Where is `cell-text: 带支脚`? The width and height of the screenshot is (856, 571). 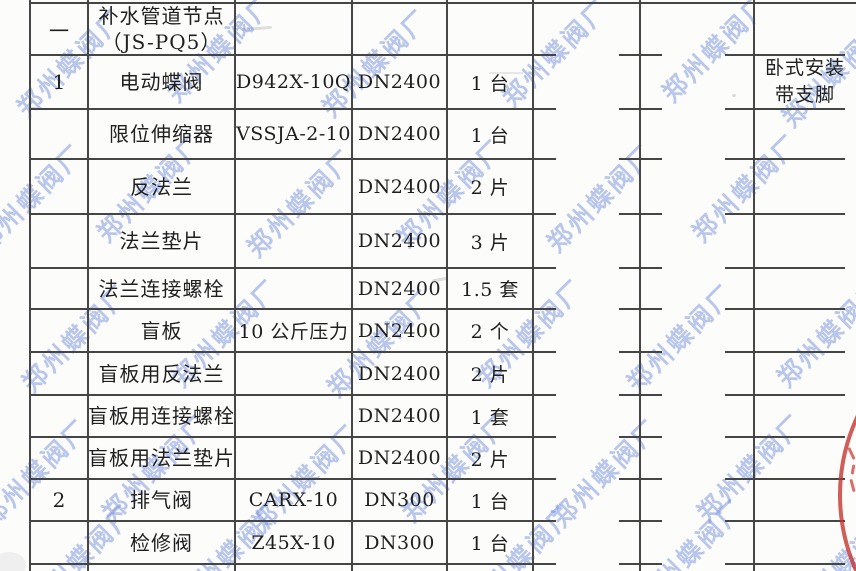 cell-text: 带支脚 is located at coordinates (804, 95).